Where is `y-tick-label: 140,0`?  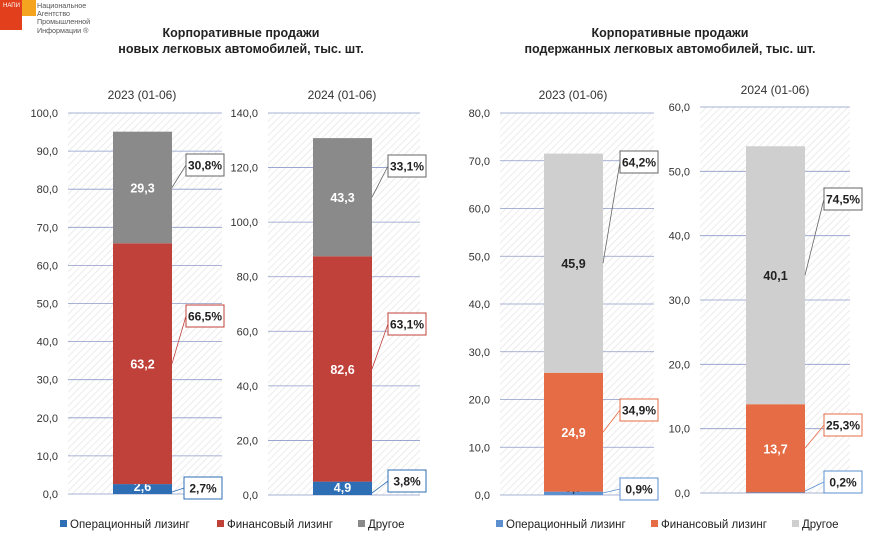 y-tick-label: 140,0 is located at coordinates (244, 114).